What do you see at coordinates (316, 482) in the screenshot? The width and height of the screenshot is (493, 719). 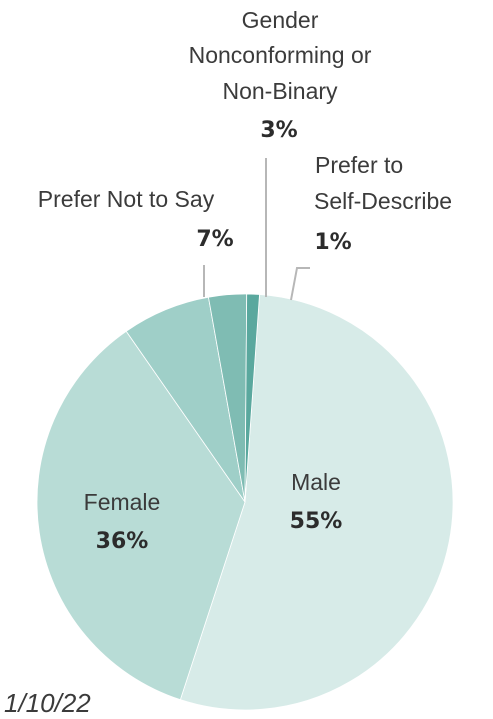 I see `slice-label-male: Male` at bounding box center [316, 482].